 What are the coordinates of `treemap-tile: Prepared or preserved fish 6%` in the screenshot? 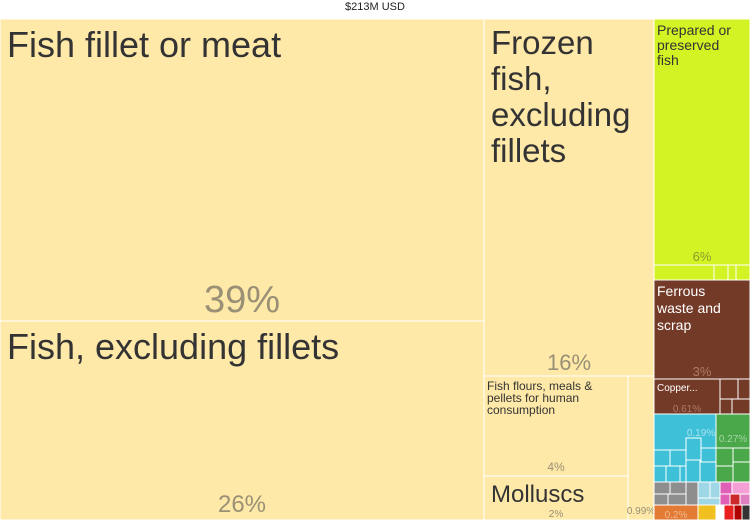 It's located at (701, 142).